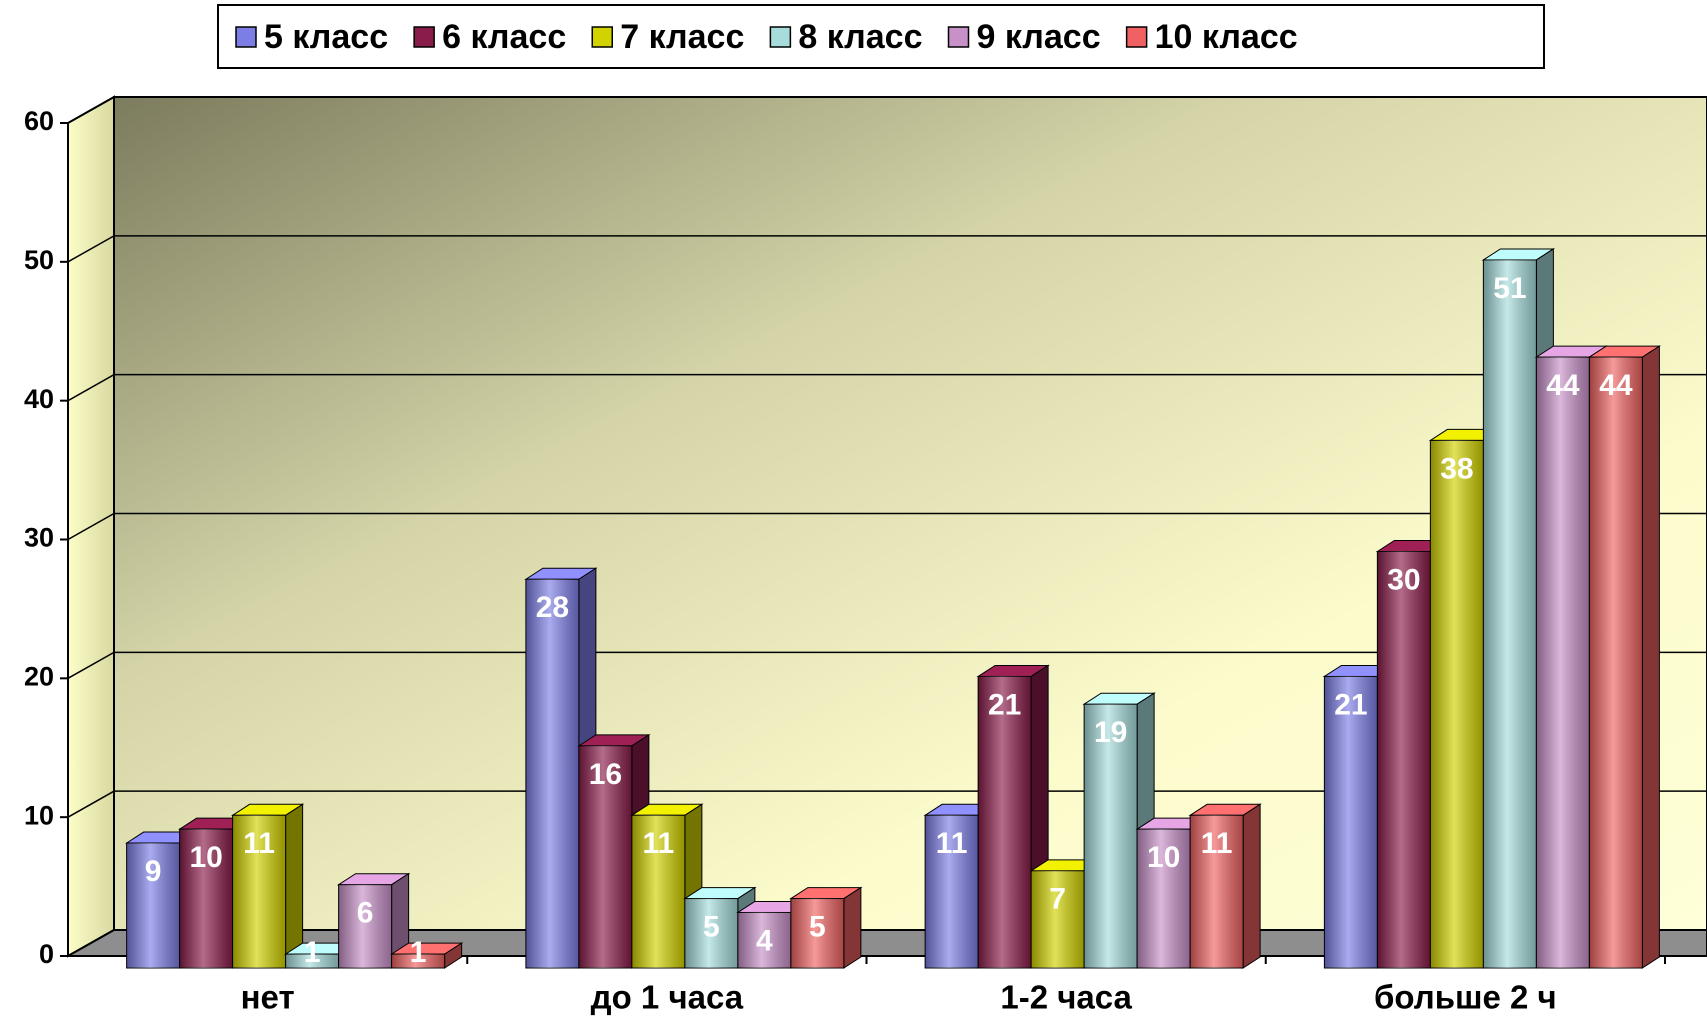 The height and width of the screenshot is (1019, 1707). I want to click on data-label: 9, so click(153, 871).